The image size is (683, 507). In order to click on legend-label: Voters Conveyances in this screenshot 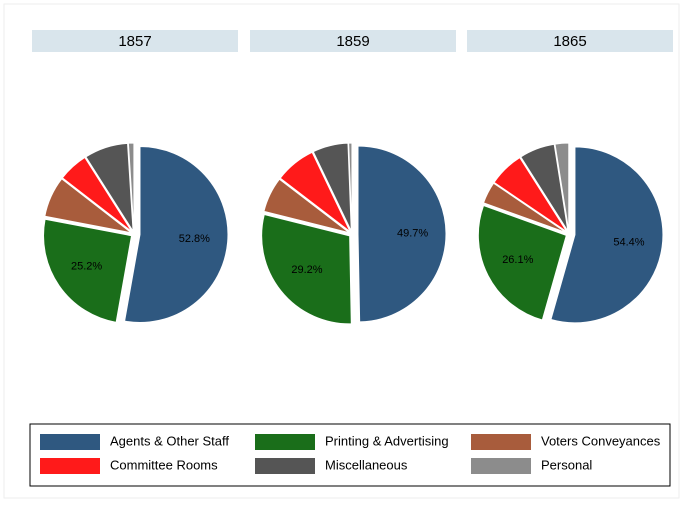, I will do `click(601, 440)`.